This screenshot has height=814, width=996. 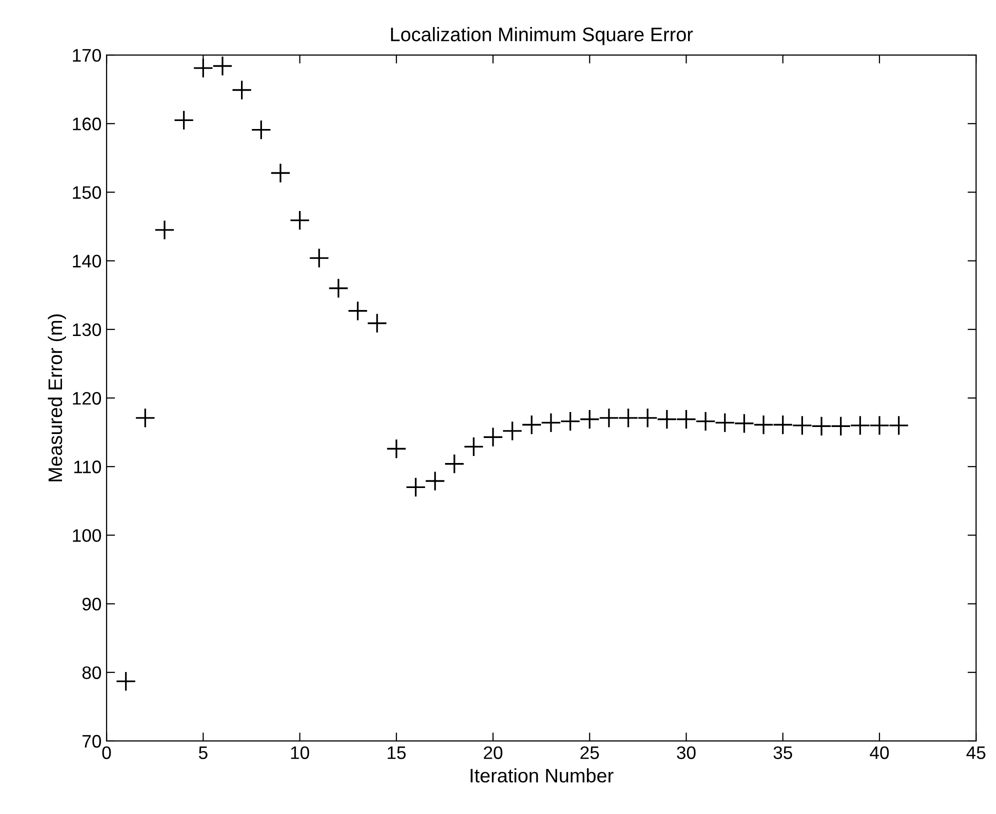 I want to click on y-tick-label: 70, so click(x=92, y=741).